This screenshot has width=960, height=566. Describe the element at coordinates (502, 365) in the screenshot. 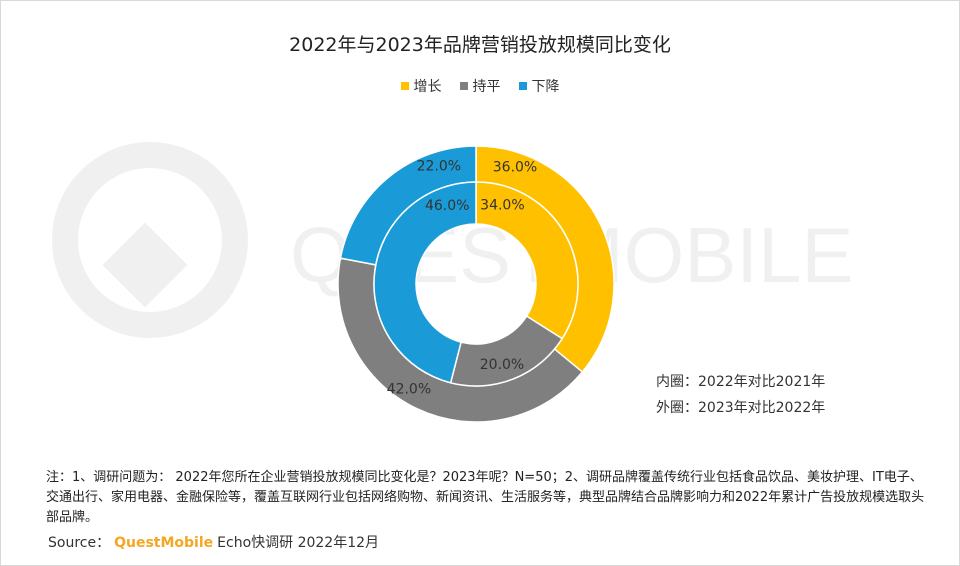

I see `inner-ring-label-1: 20.0%` at that location.